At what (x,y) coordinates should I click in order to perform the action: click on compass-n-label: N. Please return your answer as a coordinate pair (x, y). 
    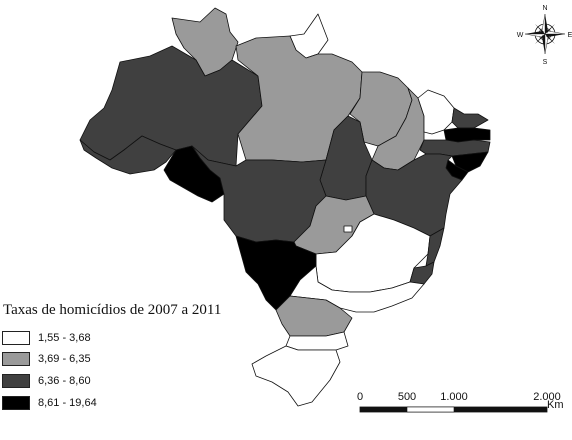
    Looking at the image, I should click on (544, 8).